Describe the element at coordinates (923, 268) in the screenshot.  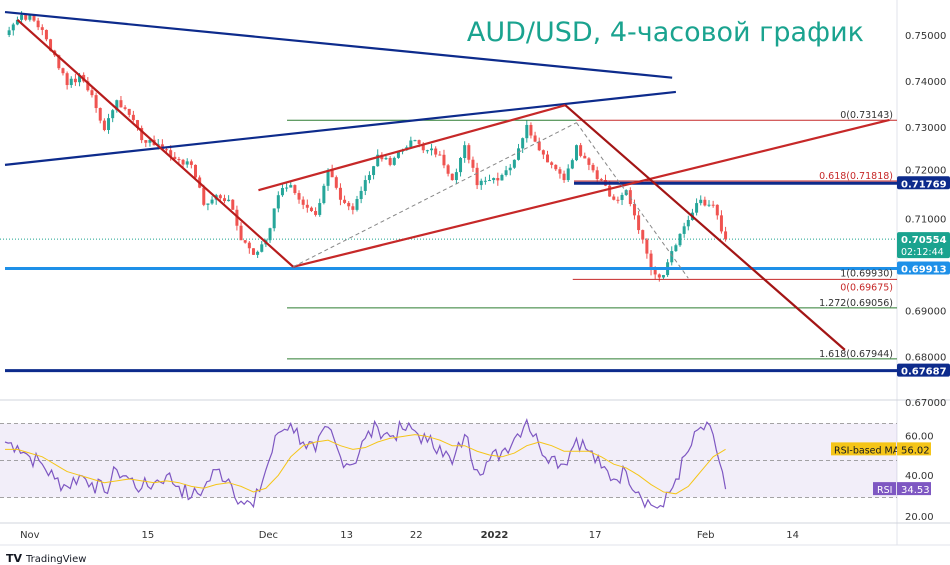
I see `support-price-box` at that location.